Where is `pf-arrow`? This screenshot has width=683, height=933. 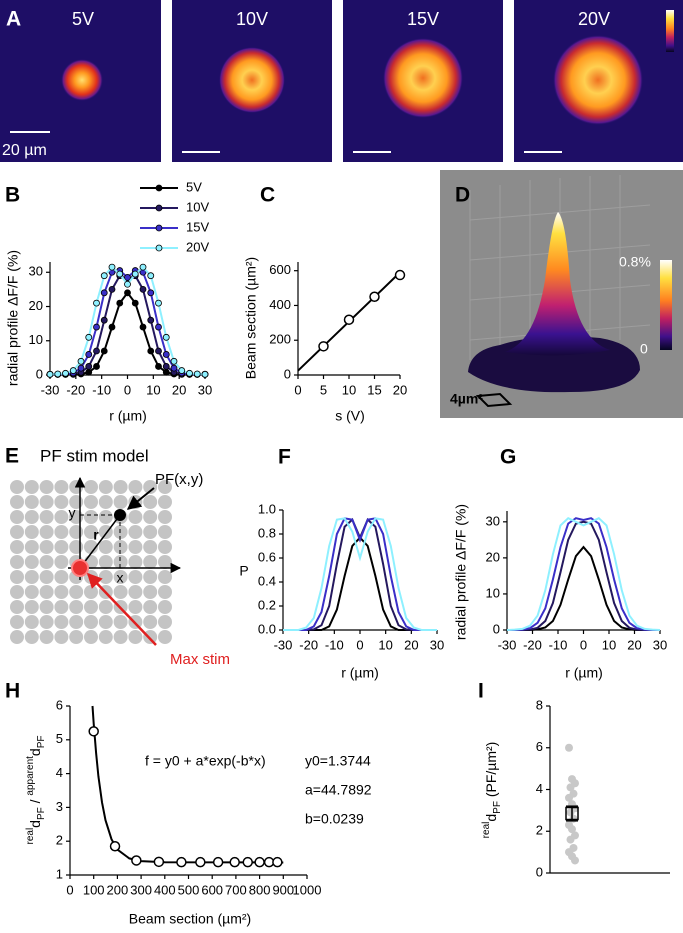 pf-arrow is located at coordinates (140, 498).